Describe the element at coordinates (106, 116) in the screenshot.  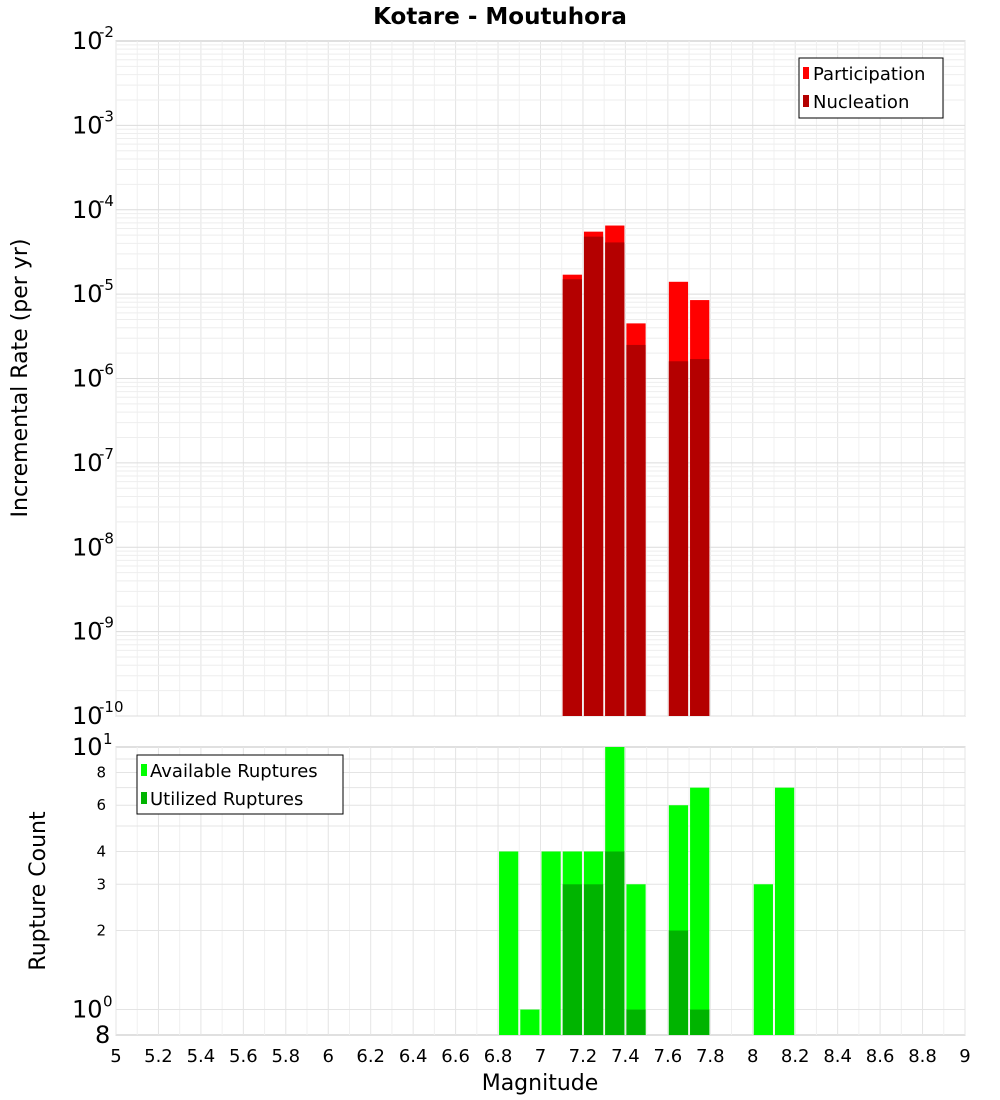
I see `rate-y-tick-exponent: -3` at that location.